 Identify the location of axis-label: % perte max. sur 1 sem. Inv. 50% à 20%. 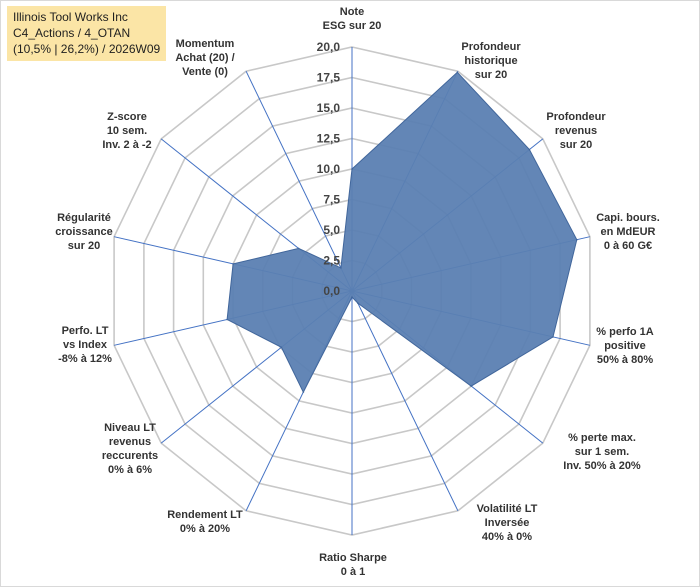
(602, 452).